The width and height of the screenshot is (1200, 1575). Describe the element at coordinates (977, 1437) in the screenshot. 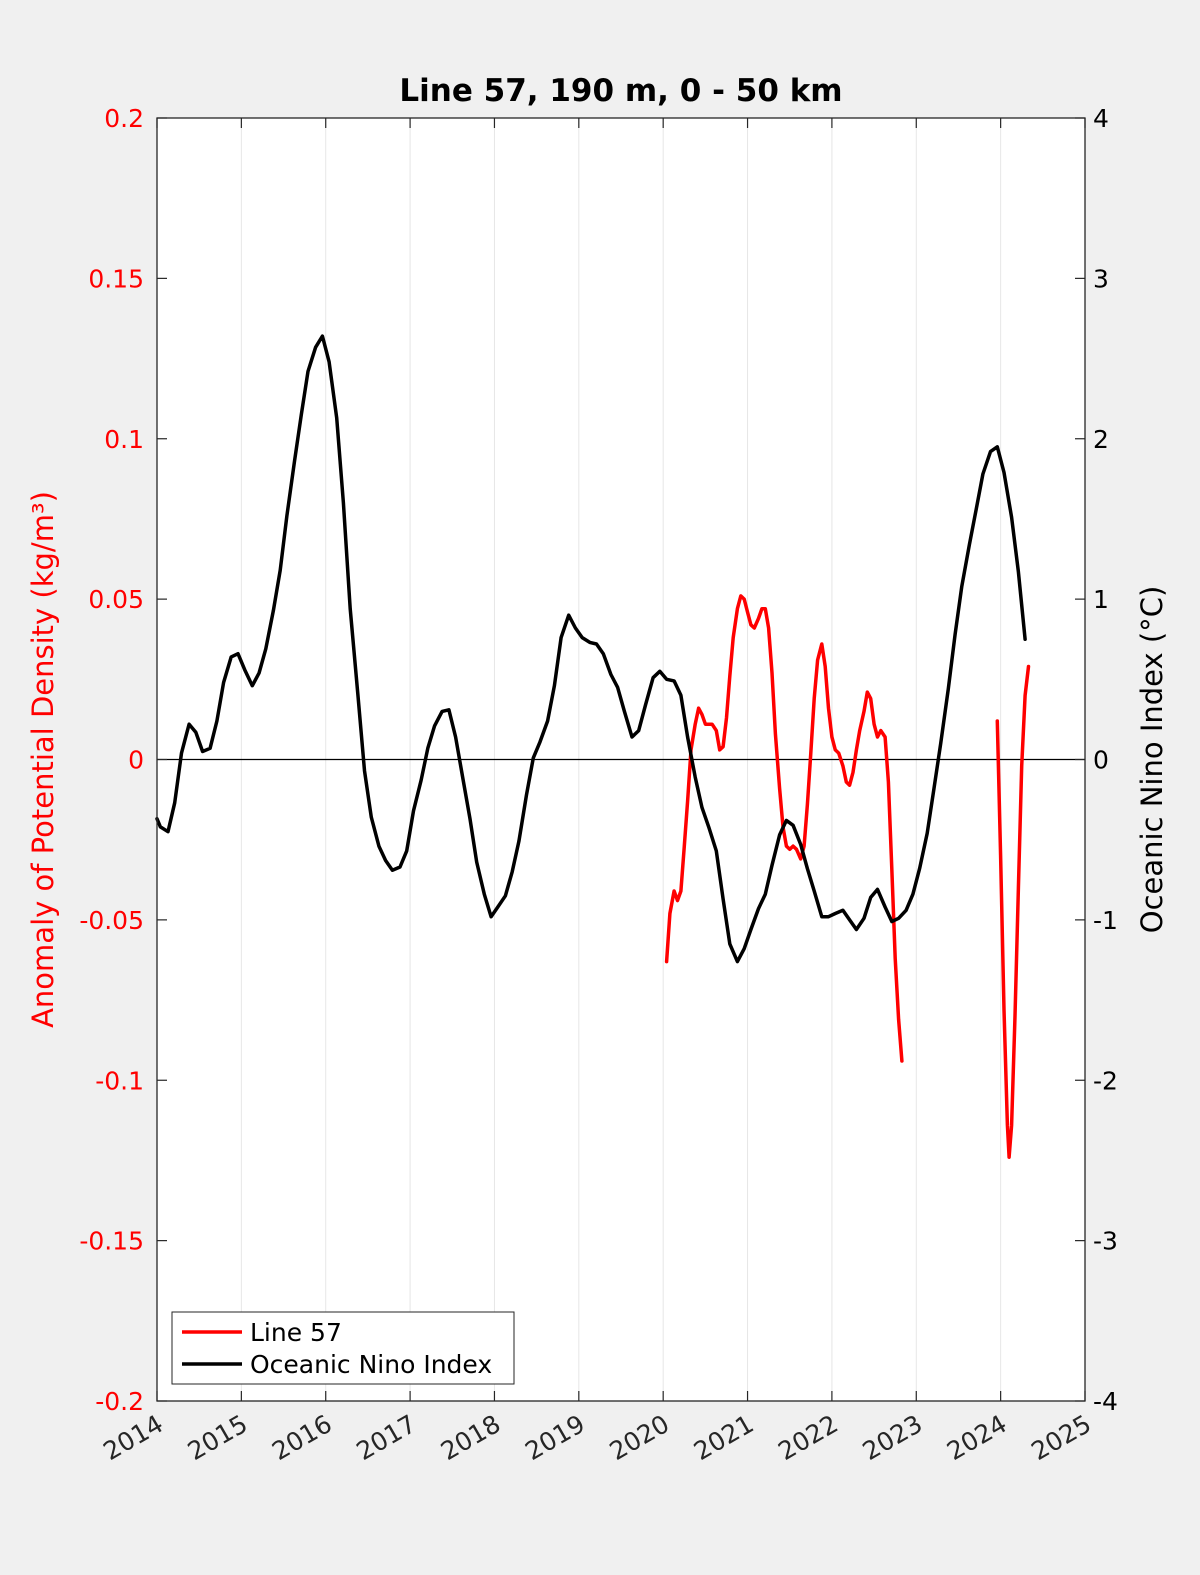

I see `x-tick-label: 2024` at that location.